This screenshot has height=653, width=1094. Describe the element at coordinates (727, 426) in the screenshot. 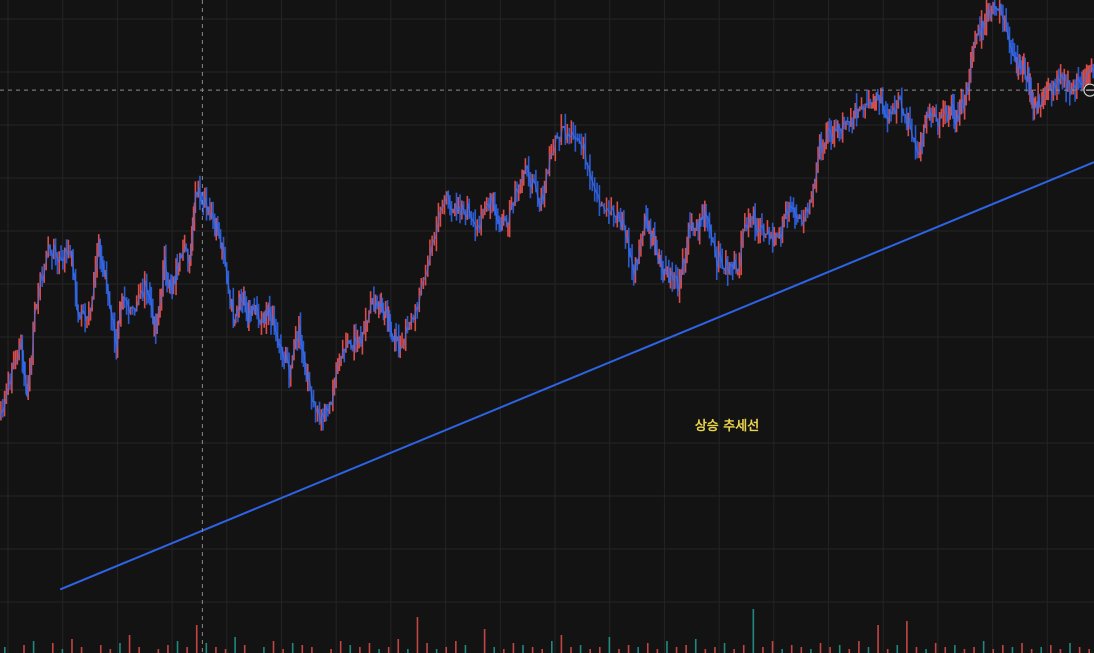

I see `trendline-label: 상승 추세선` at that location.